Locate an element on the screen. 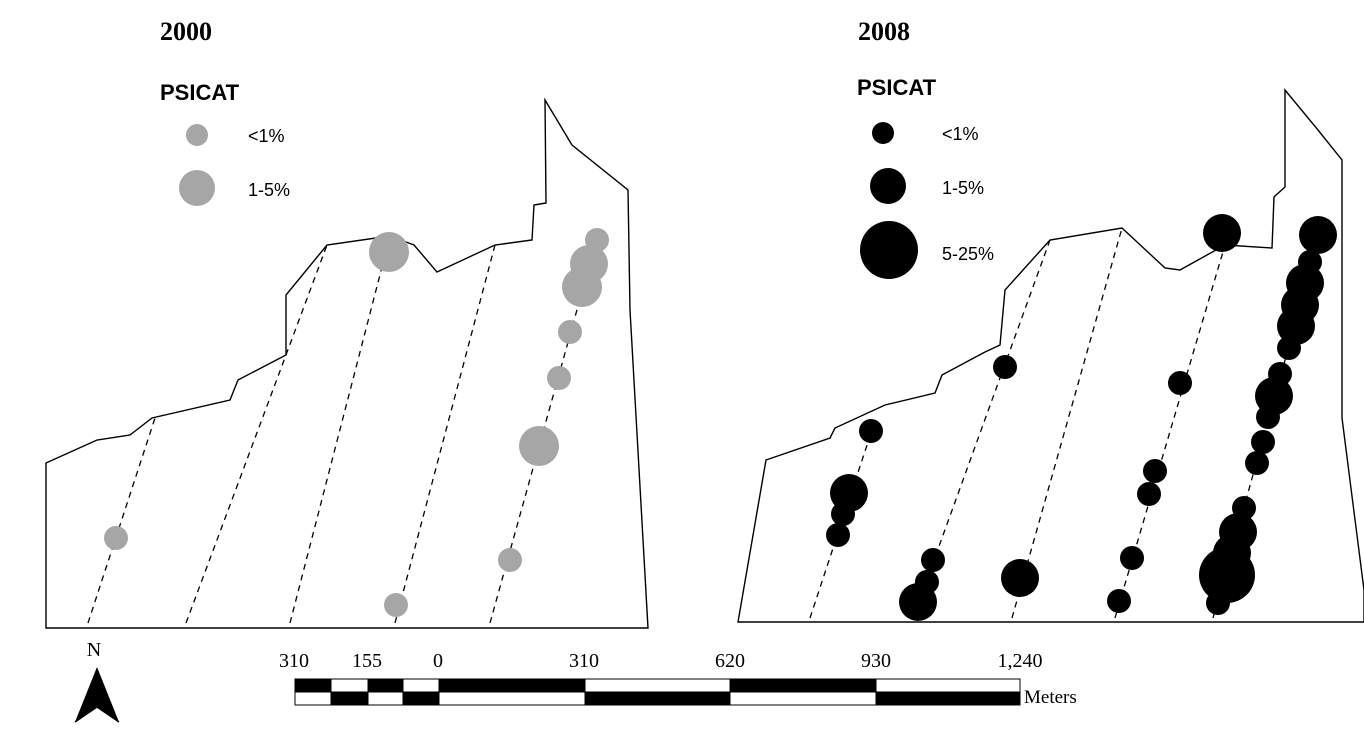 This screenshot has height=741, width=1364. scale-tick-label: 1,240 is located at coordinates (1020, 661).